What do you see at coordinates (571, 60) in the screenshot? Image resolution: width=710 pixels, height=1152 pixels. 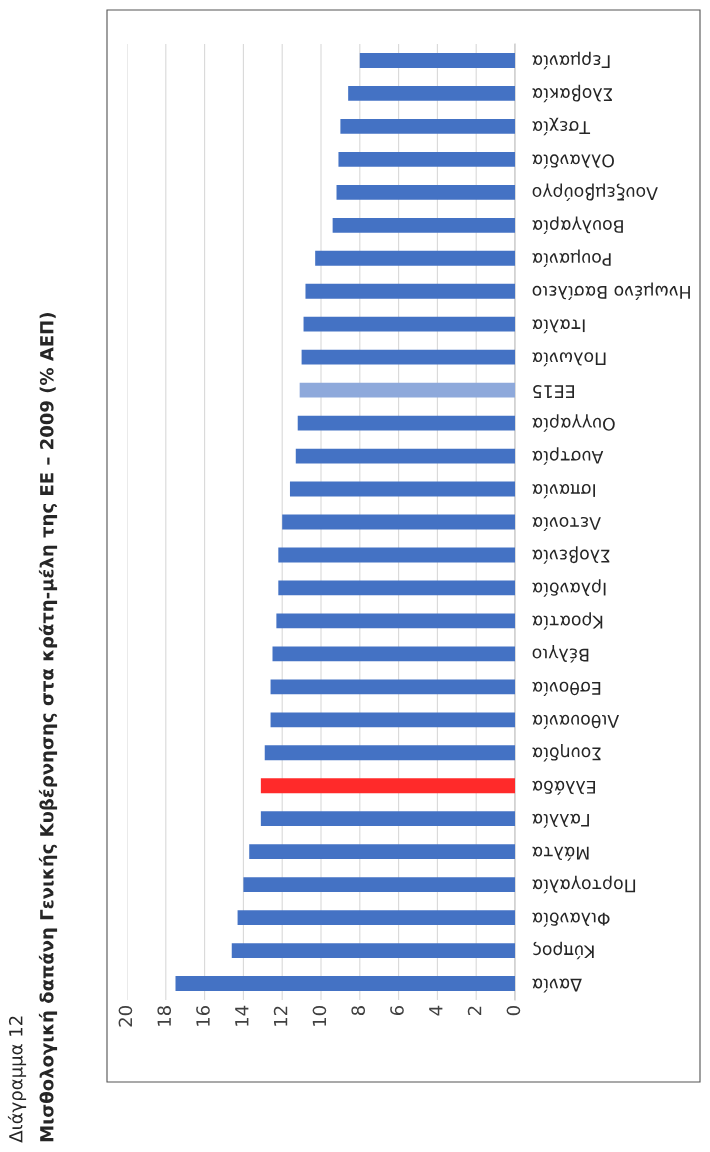 I see `y-tick-label: Γερμανία` at bounding box center [571, 60].